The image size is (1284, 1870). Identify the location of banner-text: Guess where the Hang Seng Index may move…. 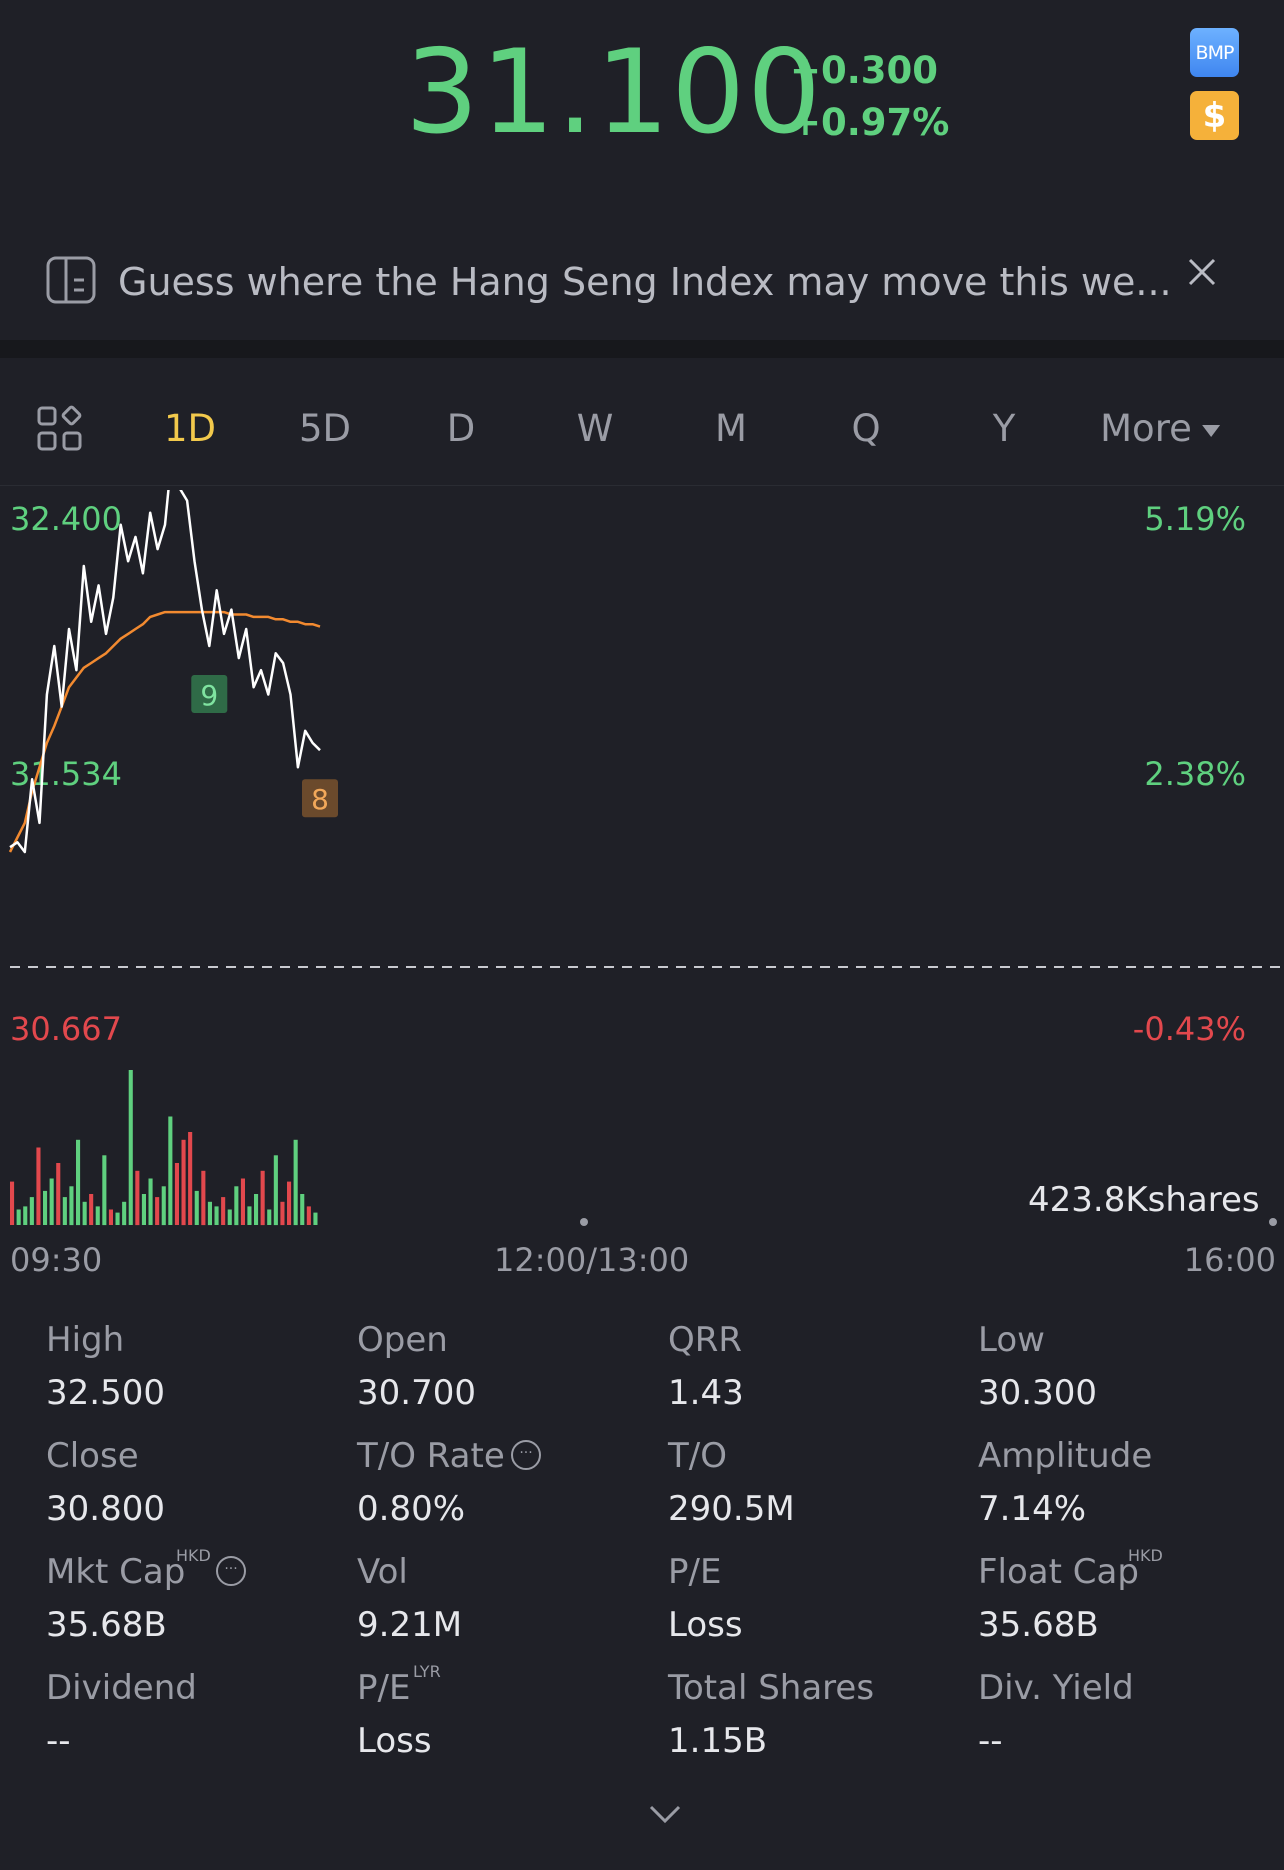
(645, 282).